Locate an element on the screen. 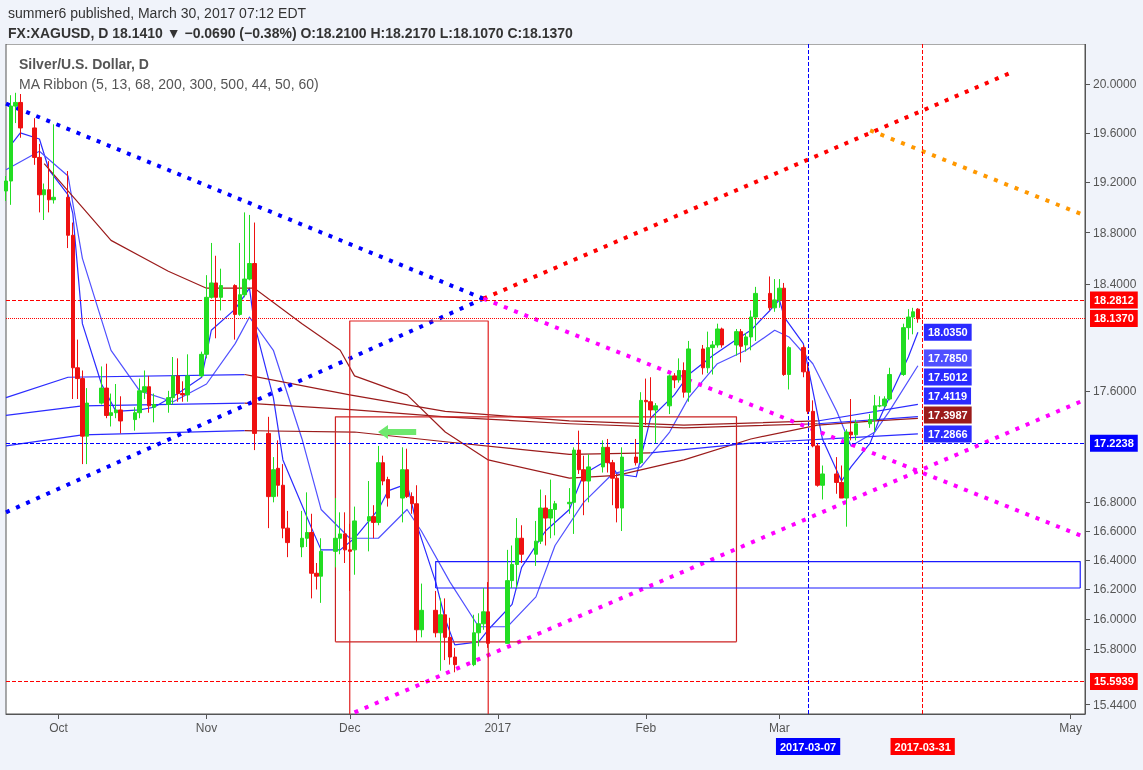 The width and height of the screenshot is (1143, 770). y-tick-label: 19.2000 is located at coordinates (1115, 182).